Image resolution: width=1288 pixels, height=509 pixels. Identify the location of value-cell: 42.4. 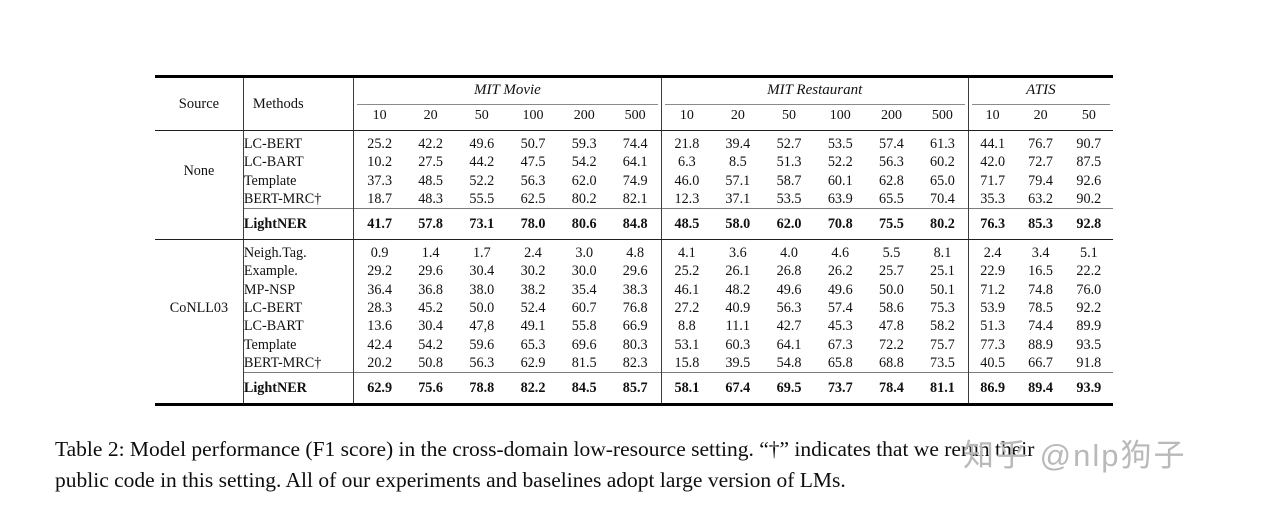
(379, 344).